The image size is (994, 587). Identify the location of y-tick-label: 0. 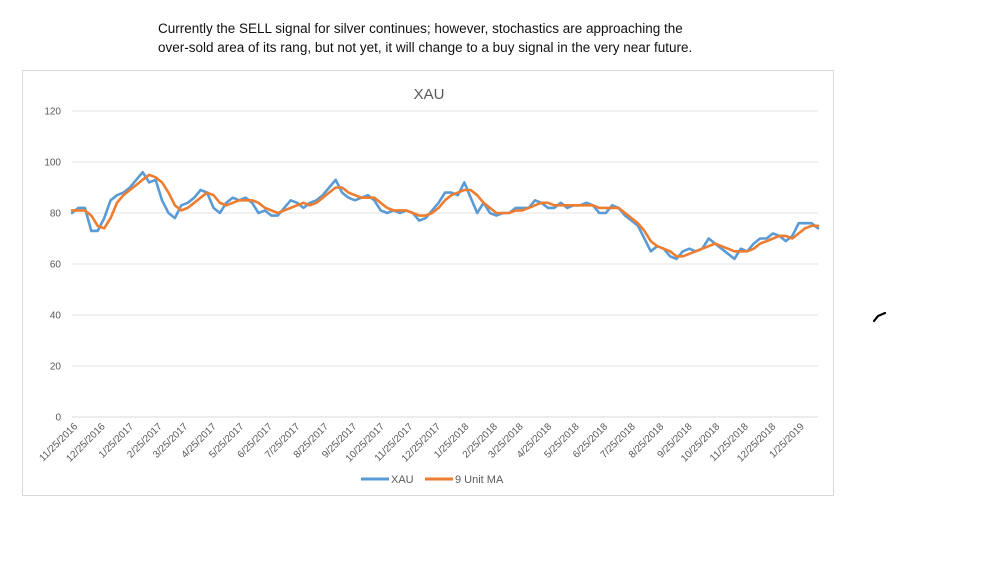
(58, 418).